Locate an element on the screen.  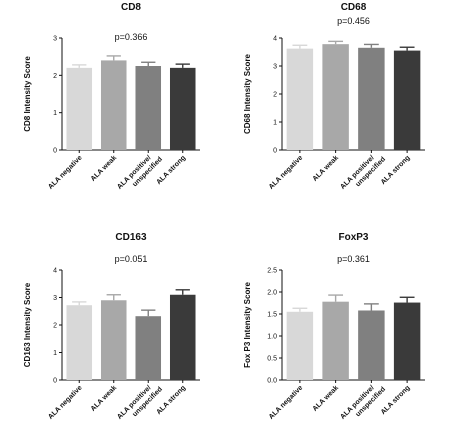
p-value-annotation: p=0.361 is located at coordinates (353, 259).